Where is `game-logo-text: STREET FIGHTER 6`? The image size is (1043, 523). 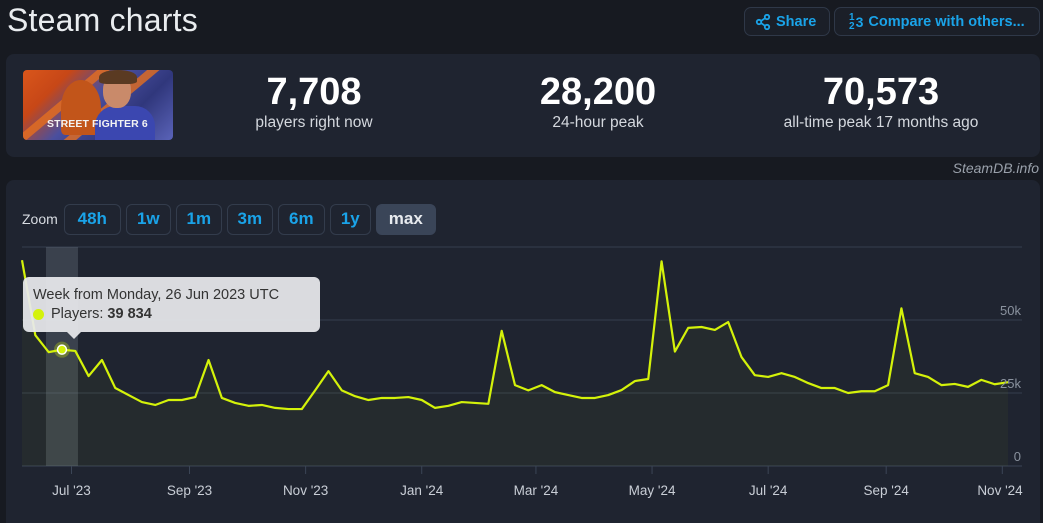 game-logo-text: STREET FIGHTER 6 is located at coordinates (97, 124).